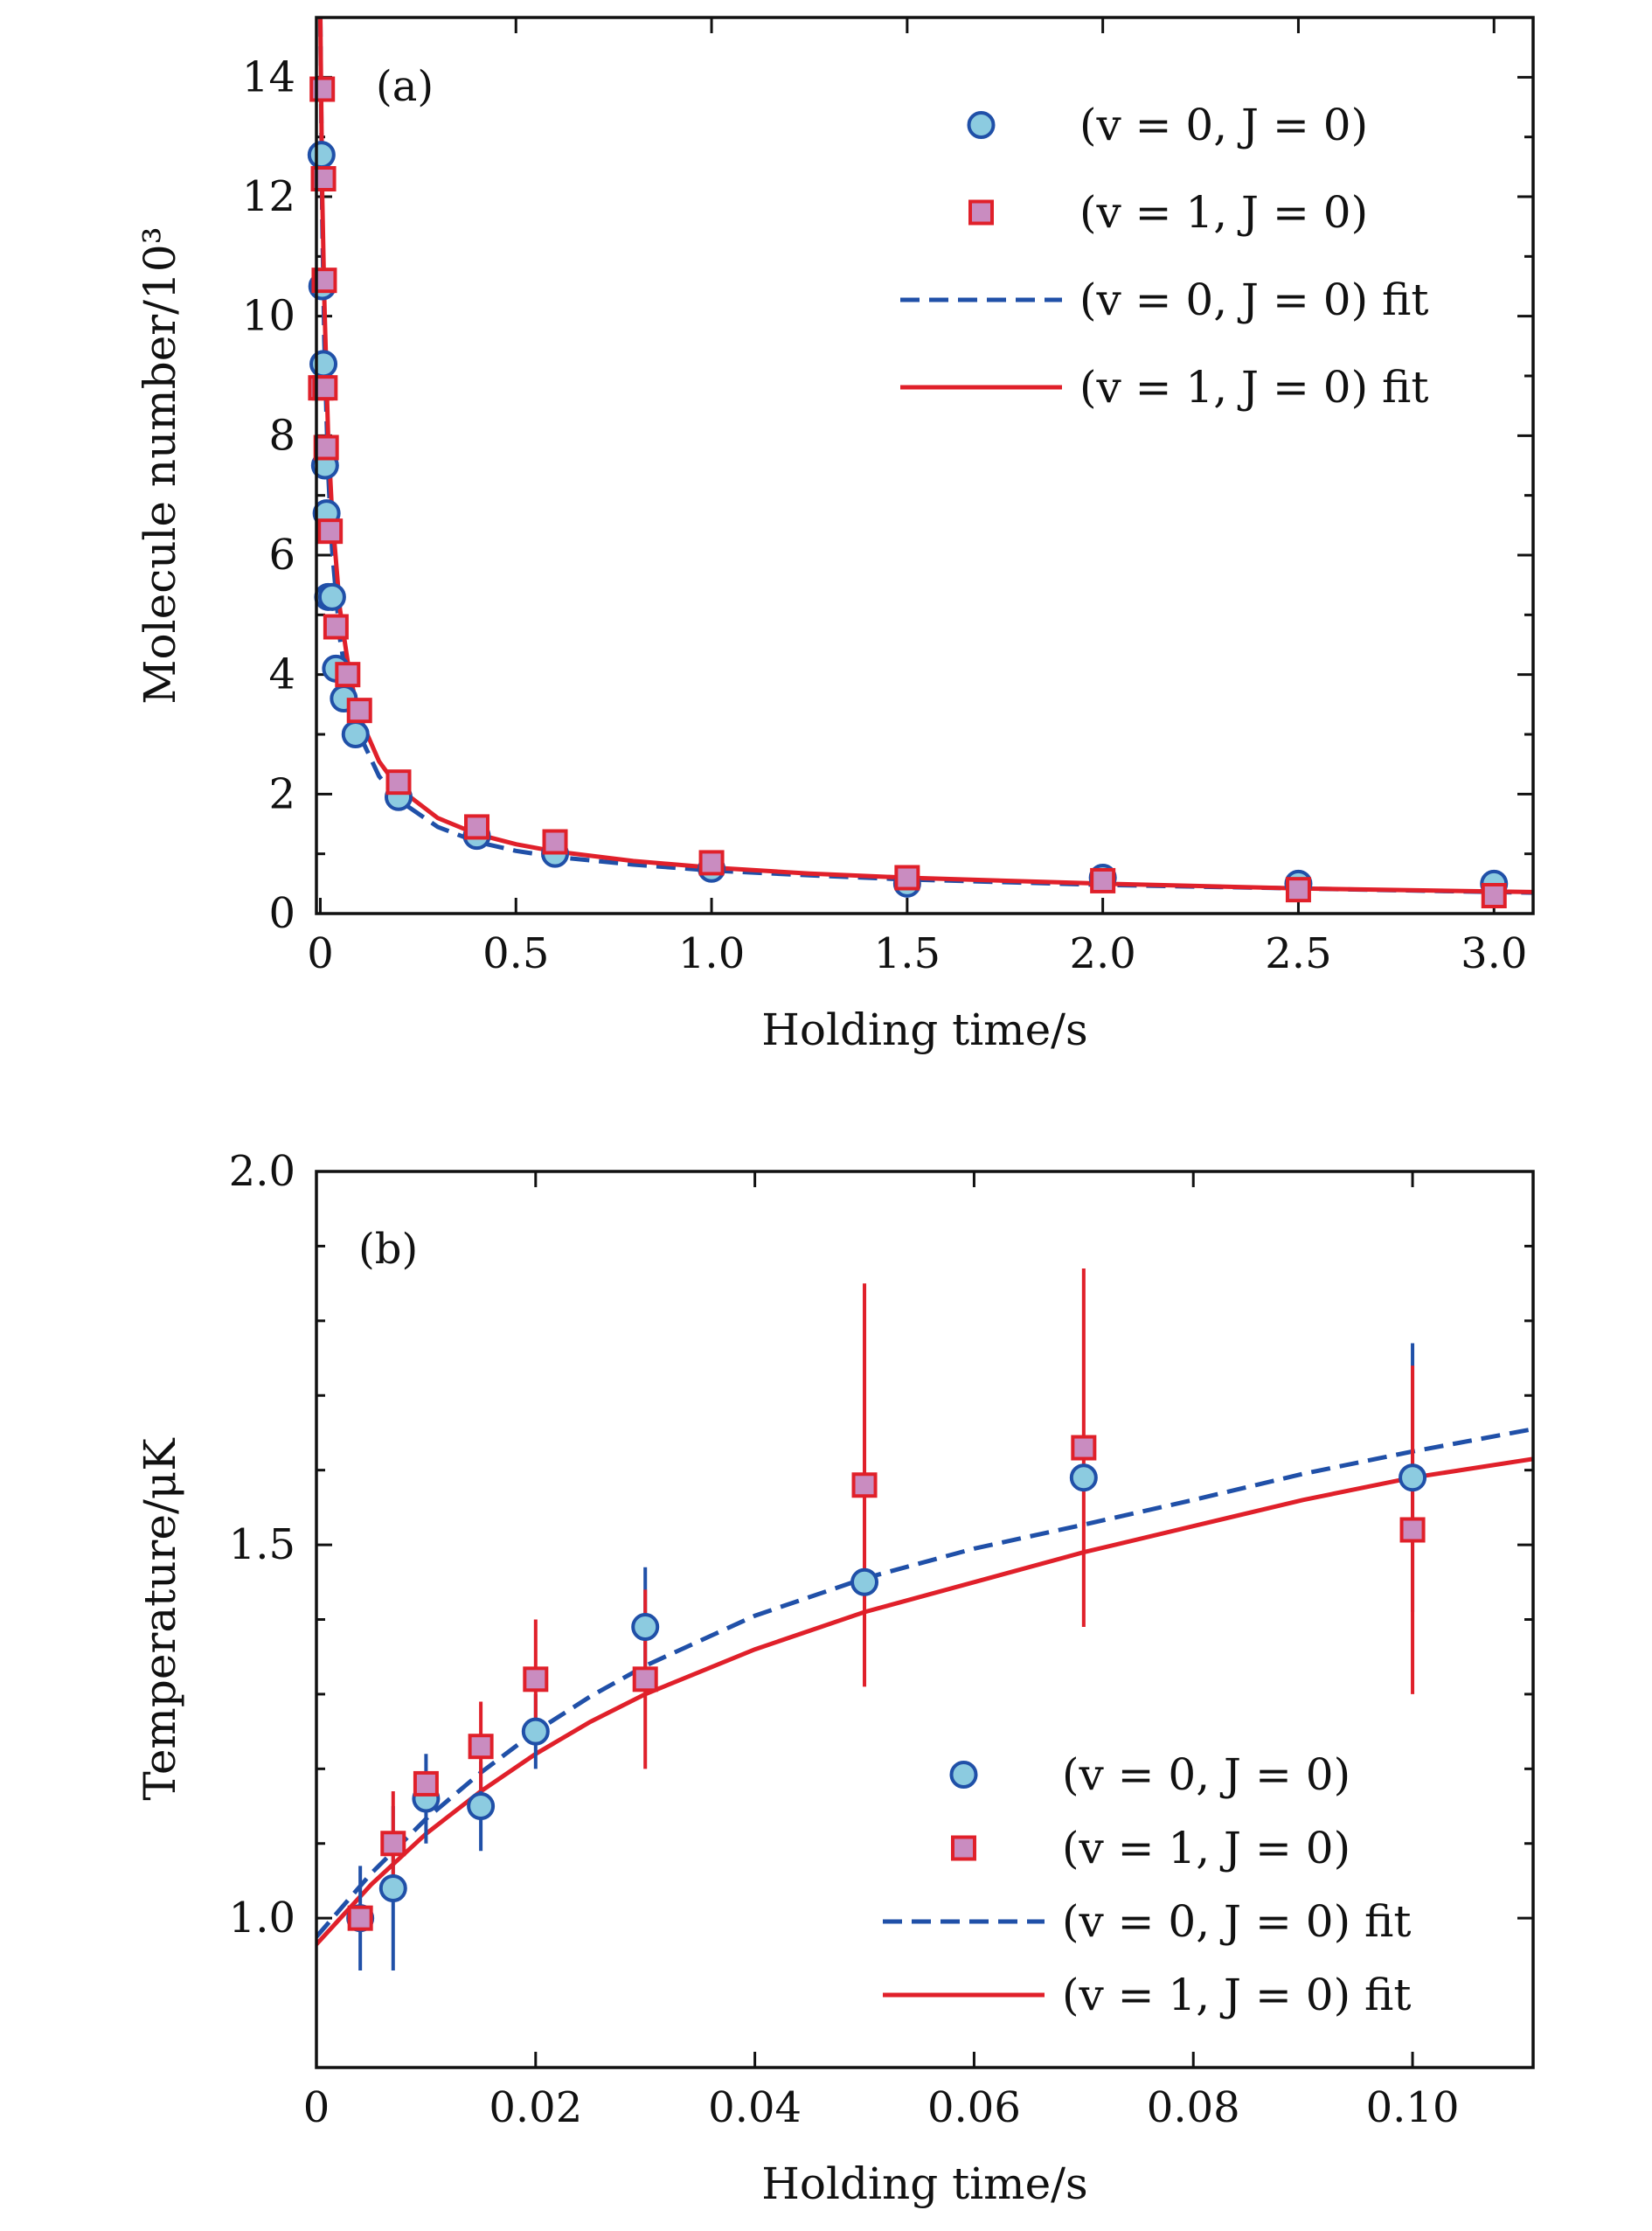 The height and width of the screenshot is (2231, 1652). What do you see at coordinates (974, 2107) in the screenshot?
I see `x-tick-label: 0.06` at bounding box center [974, 2107].